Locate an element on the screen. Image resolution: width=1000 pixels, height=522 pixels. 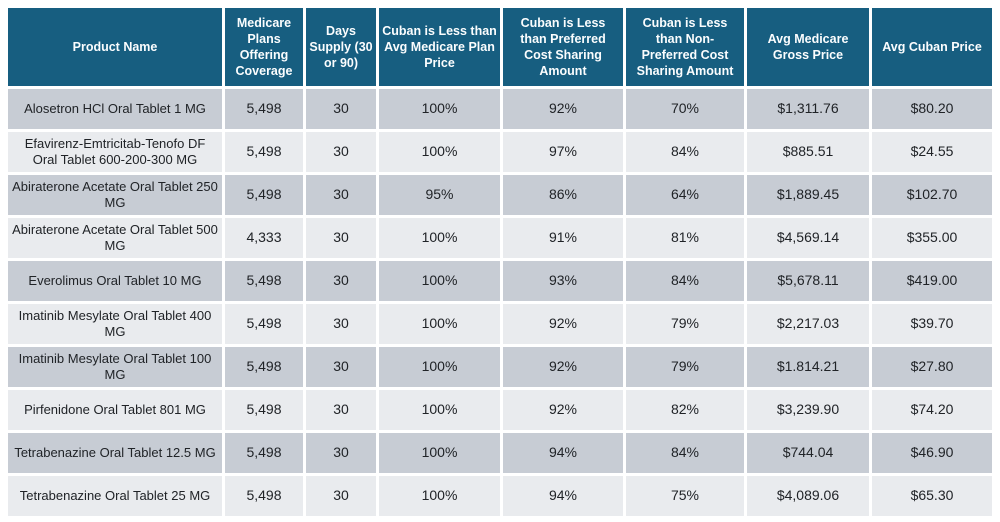
cell-cuban-less-than-preferred-cost-sharing: 97% is located at coordinates (563, 152).